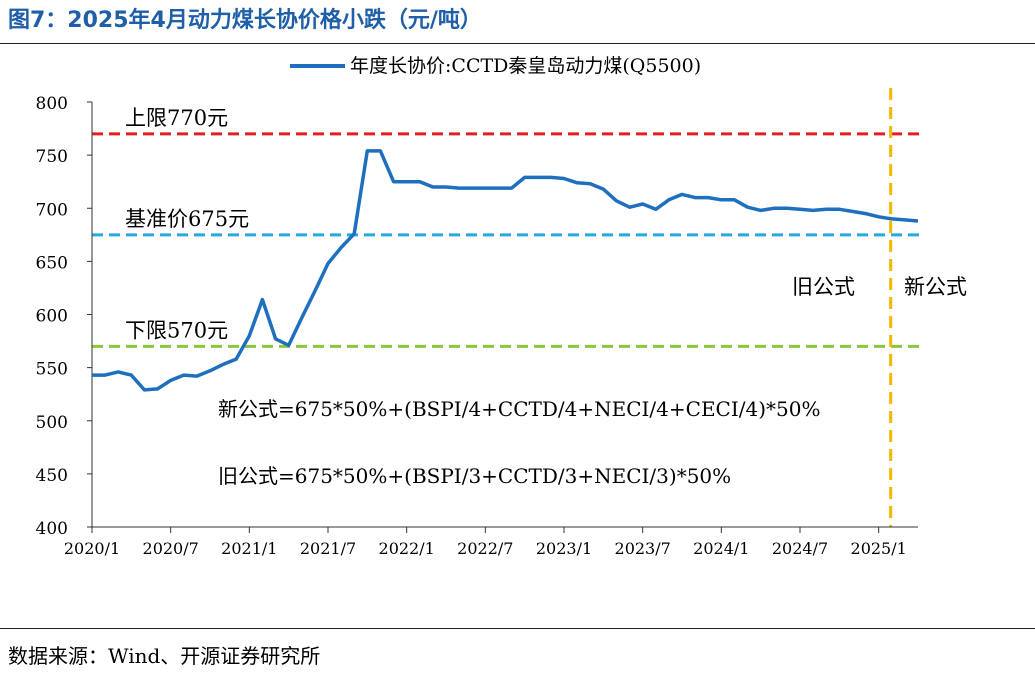  Describe the element at coordinates (176, 330) in the screenshot. I see `reference-label-570: 下限570元` at that location.